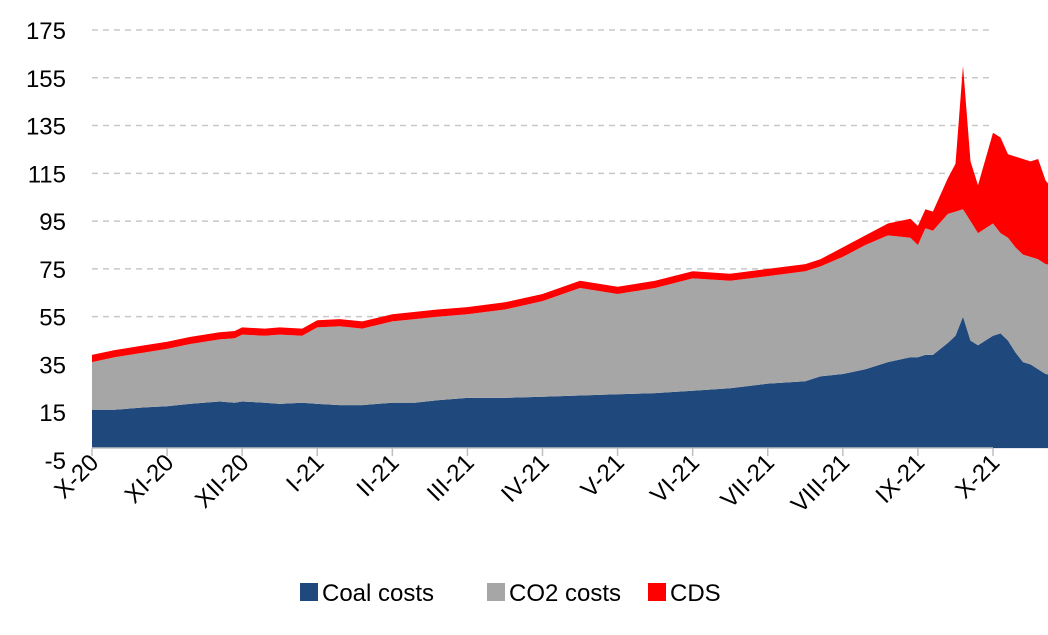  I want to click on y-tick-label: 135, so click(46, 127).